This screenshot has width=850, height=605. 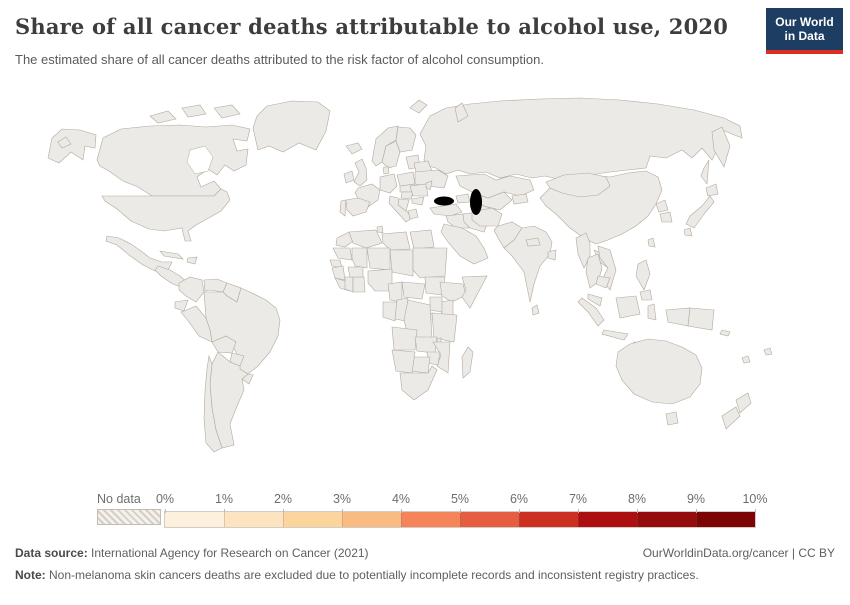 I want to click on country-balkans, so click(x=403, y=205).